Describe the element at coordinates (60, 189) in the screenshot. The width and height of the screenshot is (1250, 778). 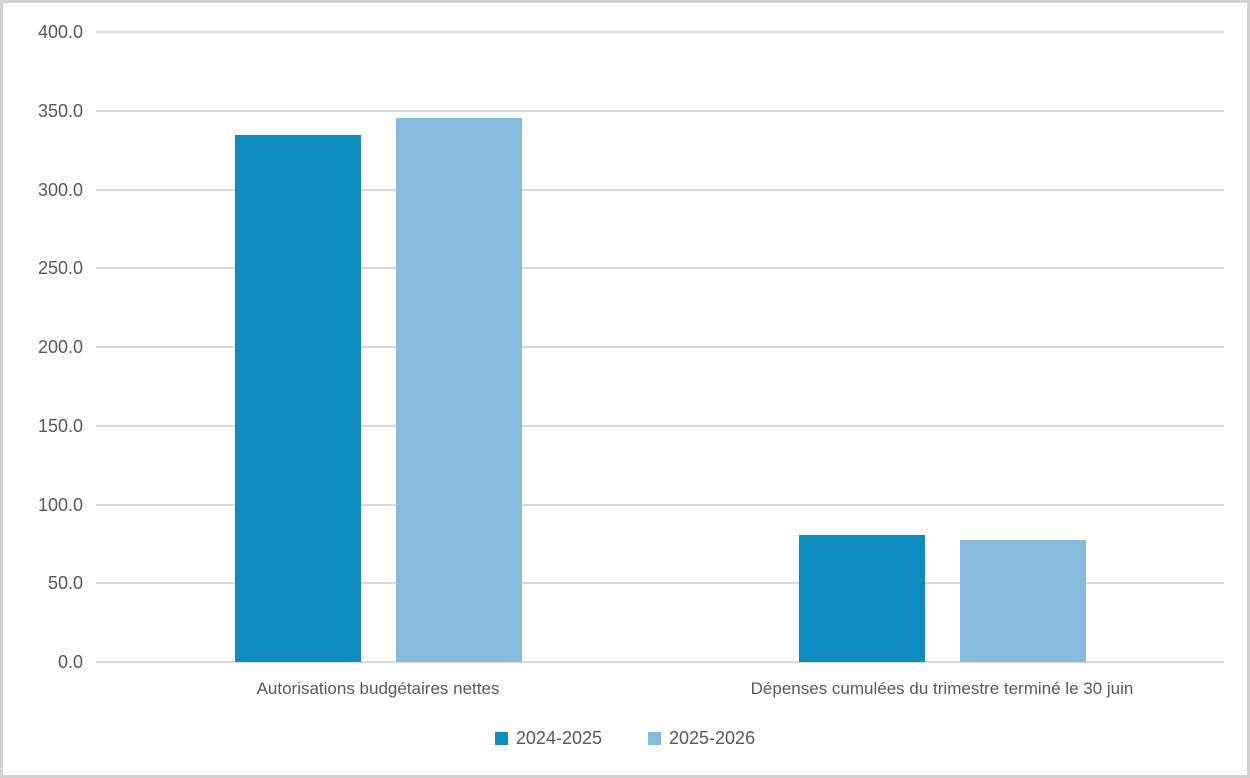
I see `y-tick-label: 300.0` at that location.